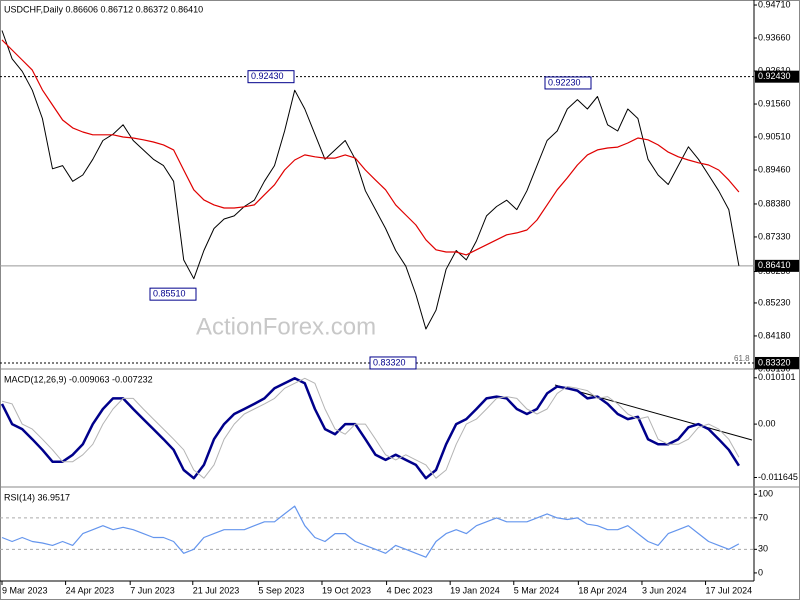 The image size is (800, 600). Describe the element at coordinates (602, 590) in the screenshot. I see `x-tick-label: 18 Apr 2024` at that location.